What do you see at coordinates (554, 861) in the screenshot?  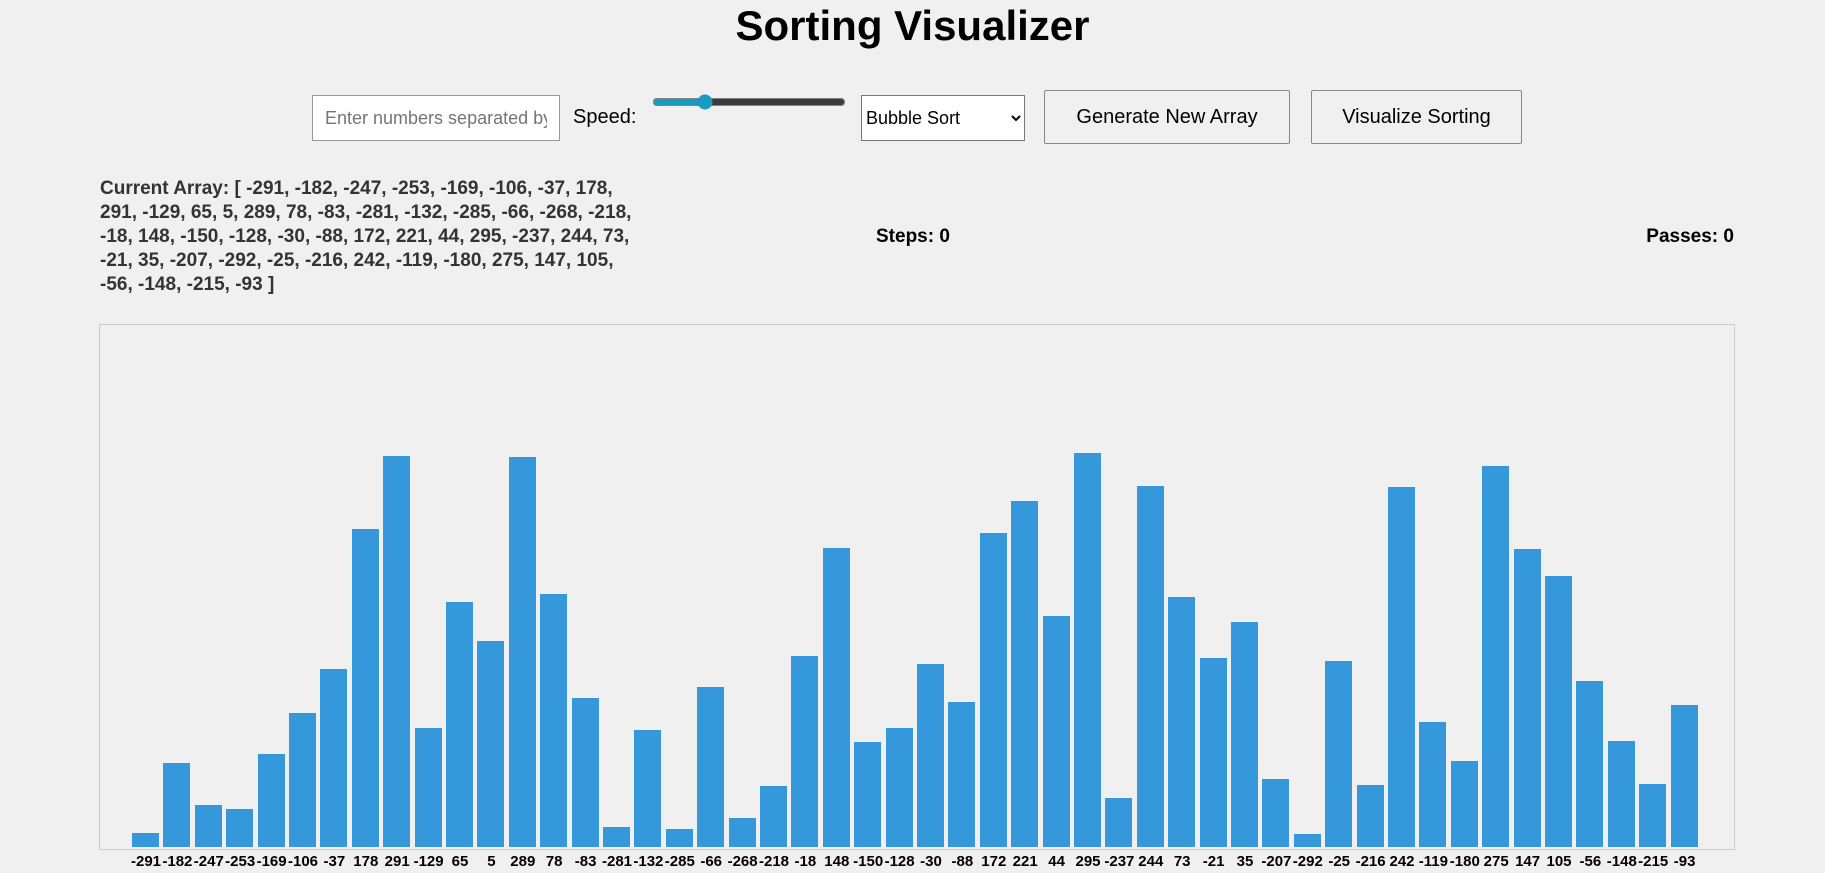 I see `bar-label: 78` at bounding box center [554, 861].